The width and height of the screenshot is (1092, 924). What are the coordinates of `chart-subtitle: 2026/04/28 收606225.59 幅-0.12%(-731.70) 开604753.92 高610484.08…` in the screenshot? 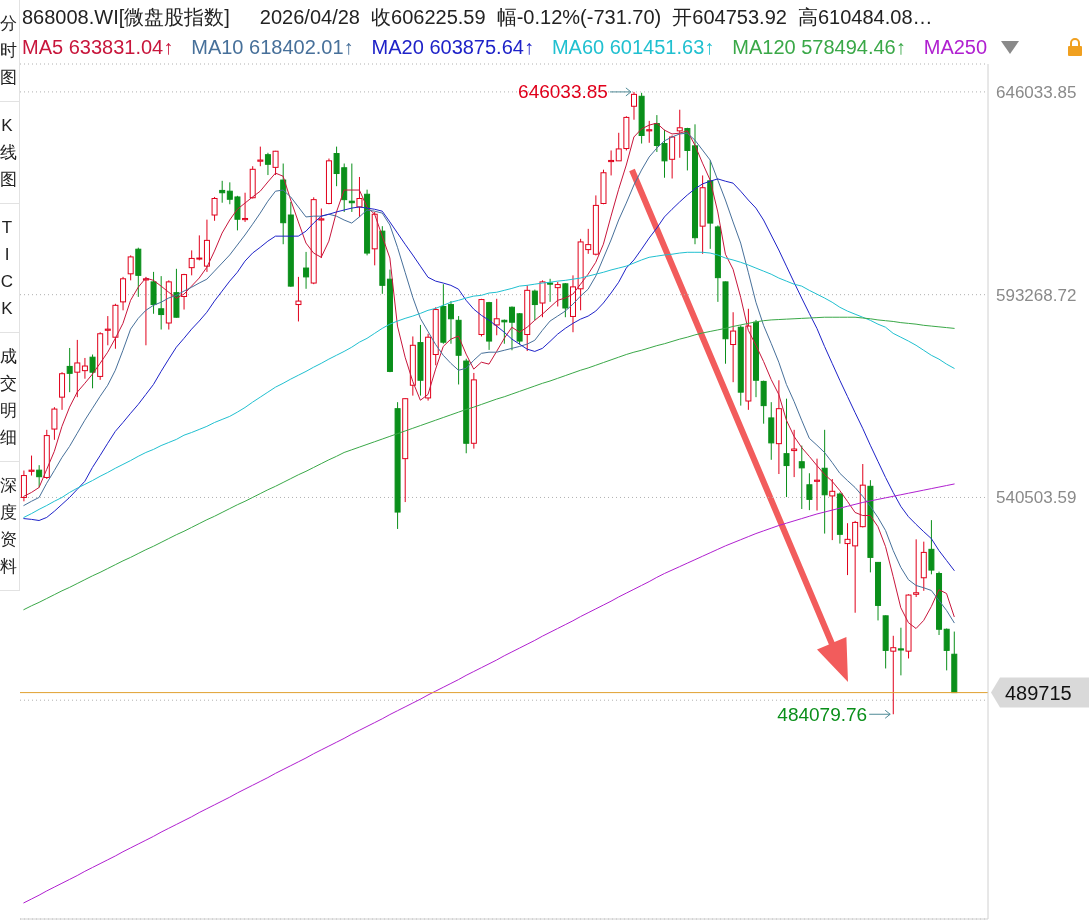 It's located at (596, 17).